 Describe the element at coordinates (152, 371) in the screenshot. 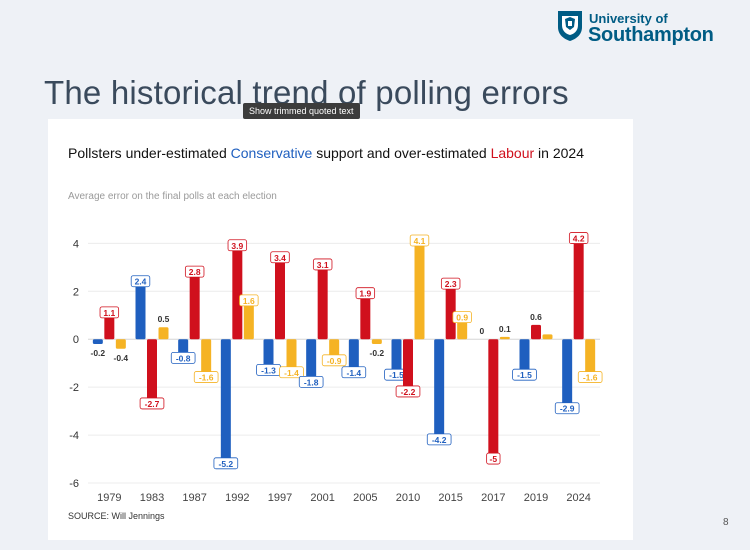

I see `bar-labour-1983` at that location.